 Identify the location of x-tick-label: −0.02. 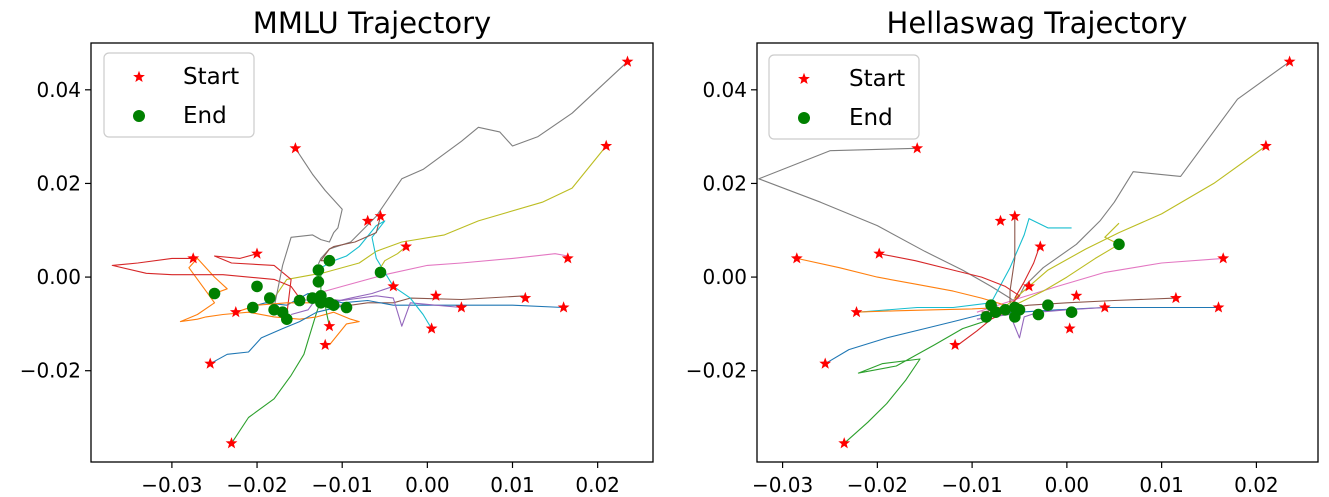
(877, 485).